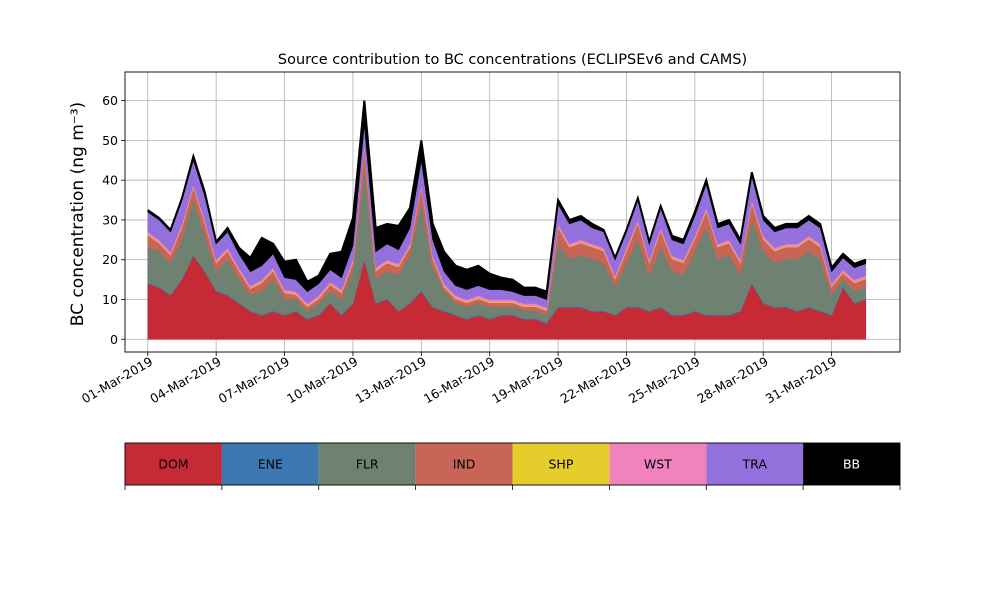  I want to click on x-tick-label: 25-Mar-2019, so click(664, 380).